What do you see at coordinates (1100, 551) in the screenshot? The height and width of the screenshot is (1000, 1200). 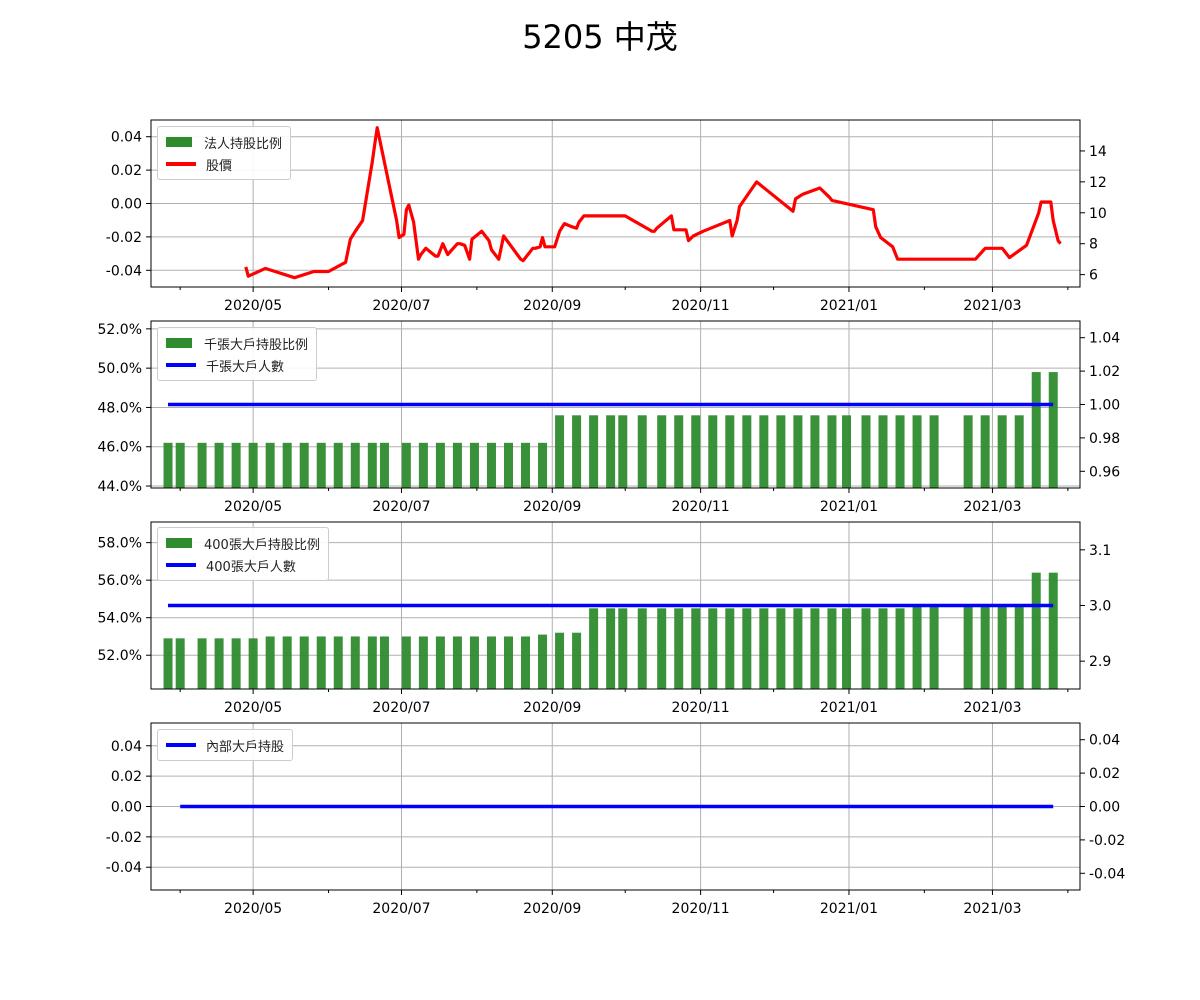 I see `y-right-tick-label: 3.1` at bounding box center [1100, 551].